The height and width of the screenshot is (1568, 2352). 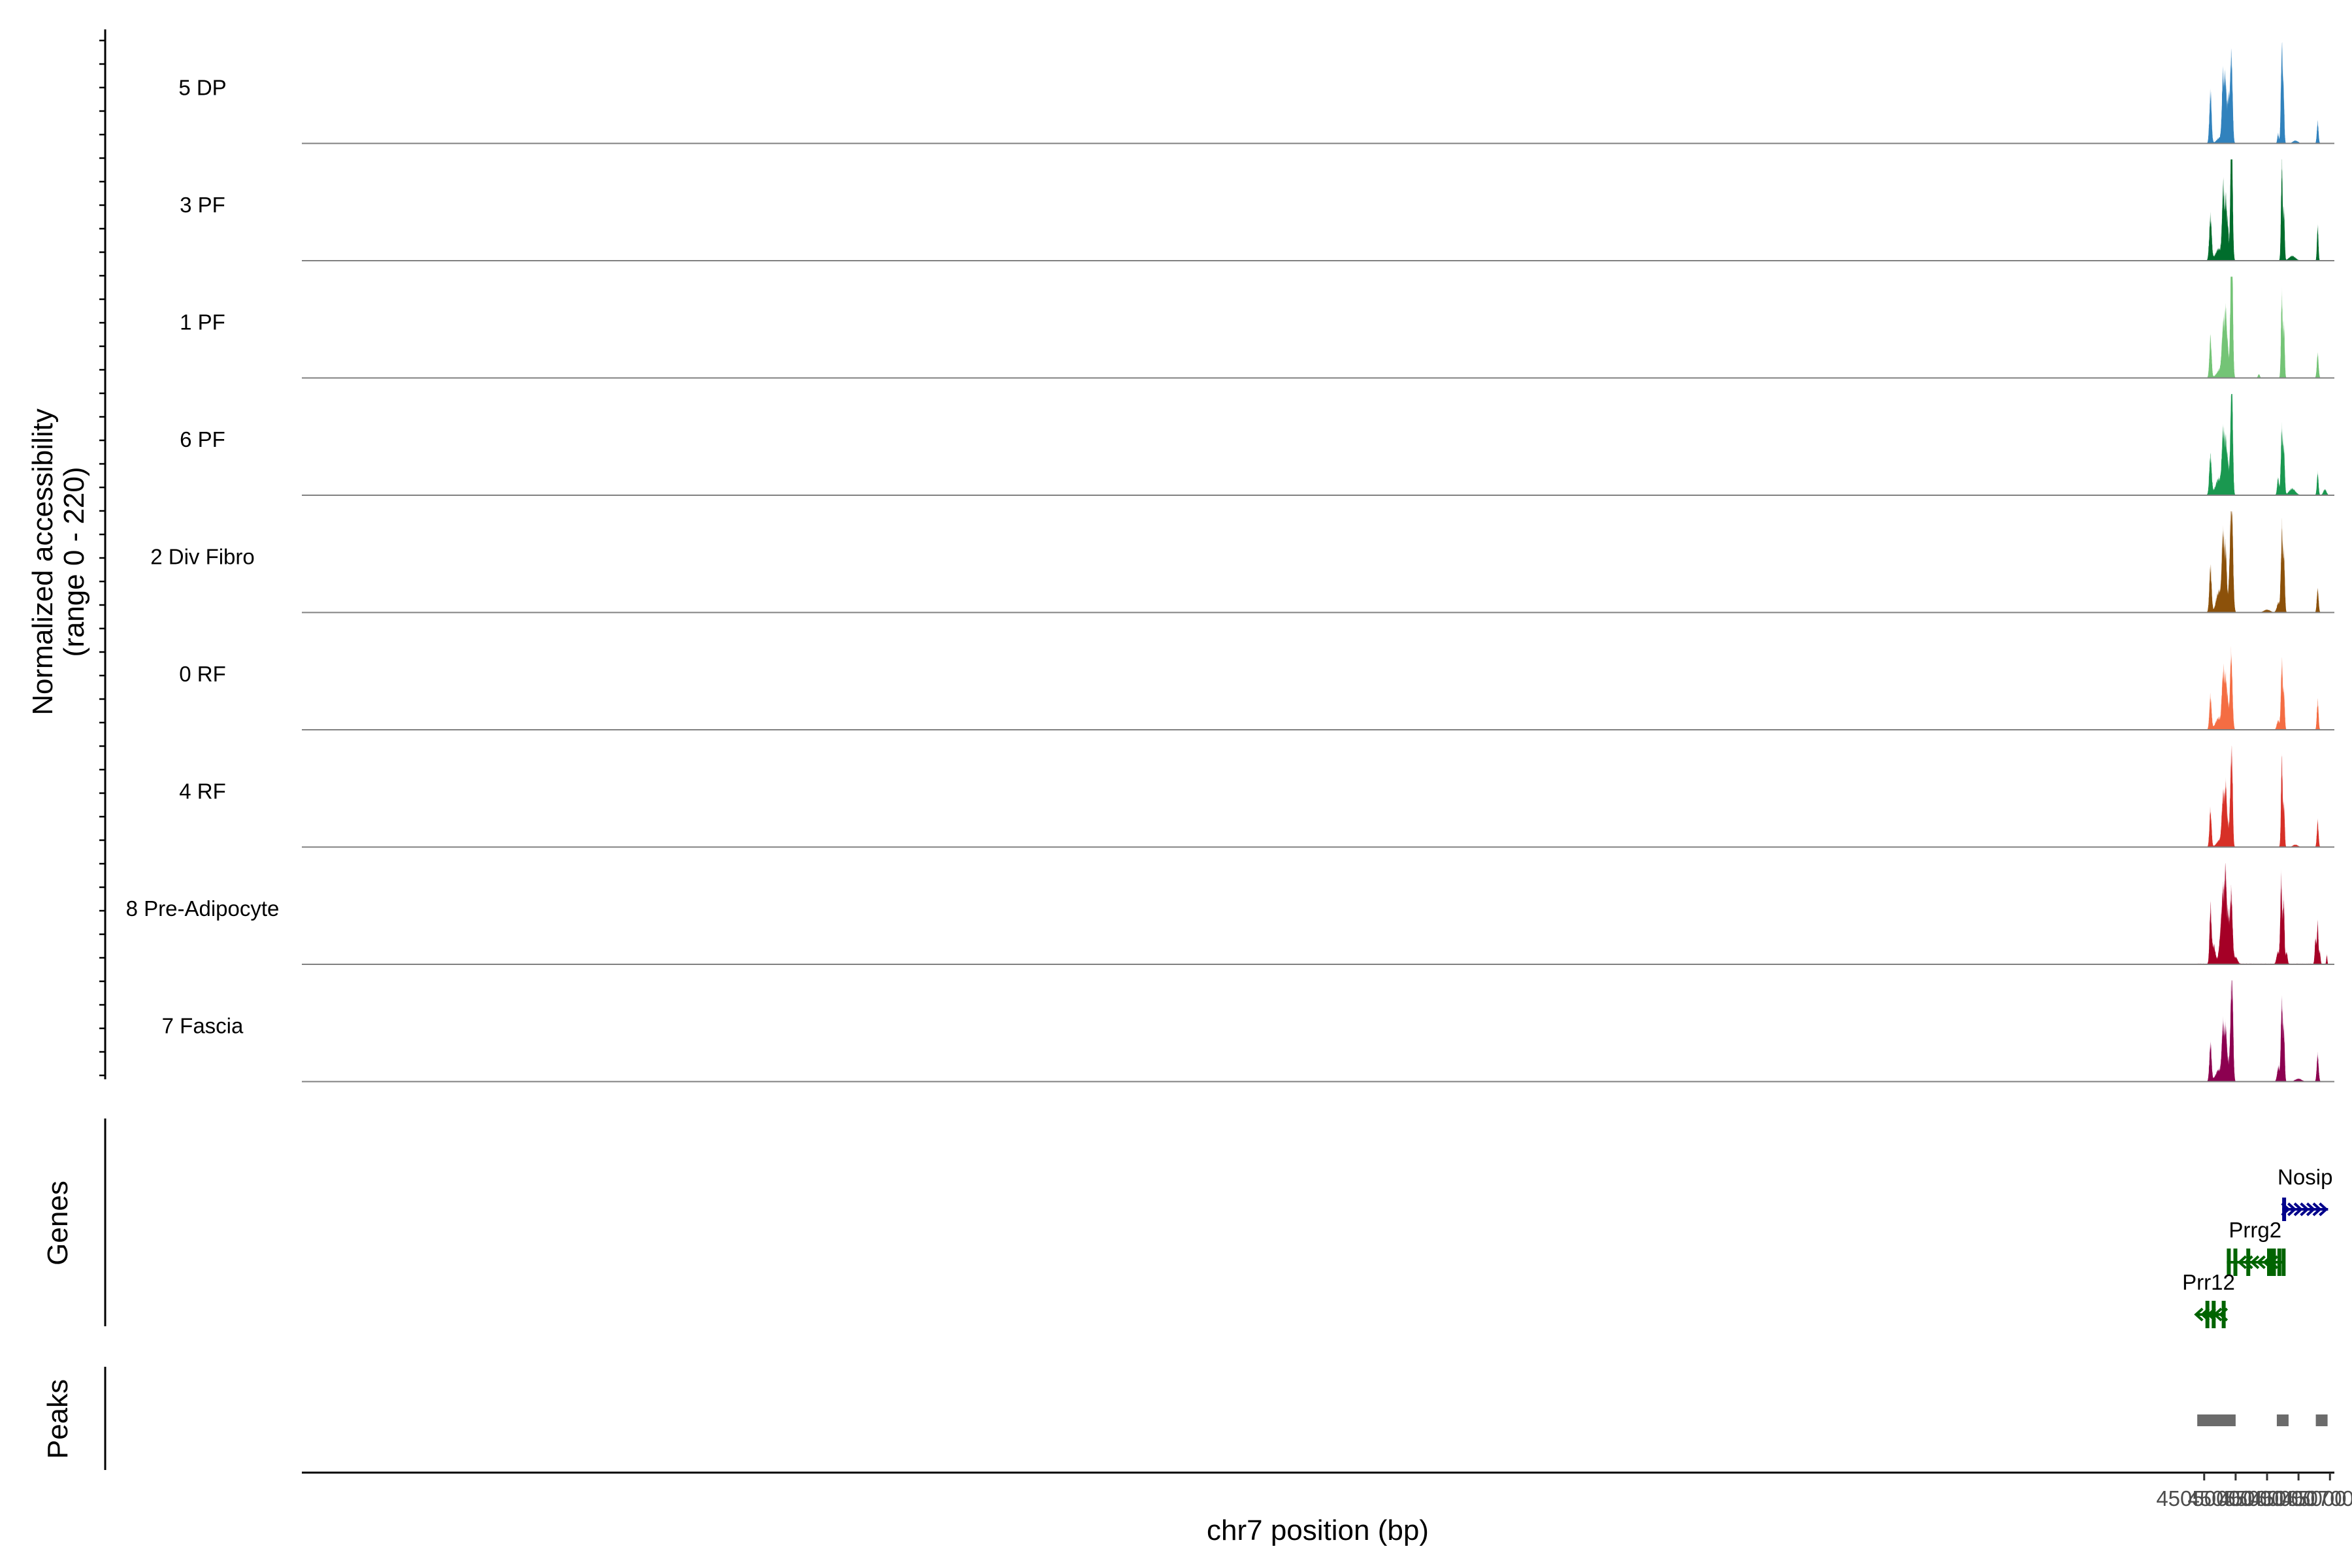 I want to click on track-label-4: 2 Div Fibro, so click(x=202, y=557).